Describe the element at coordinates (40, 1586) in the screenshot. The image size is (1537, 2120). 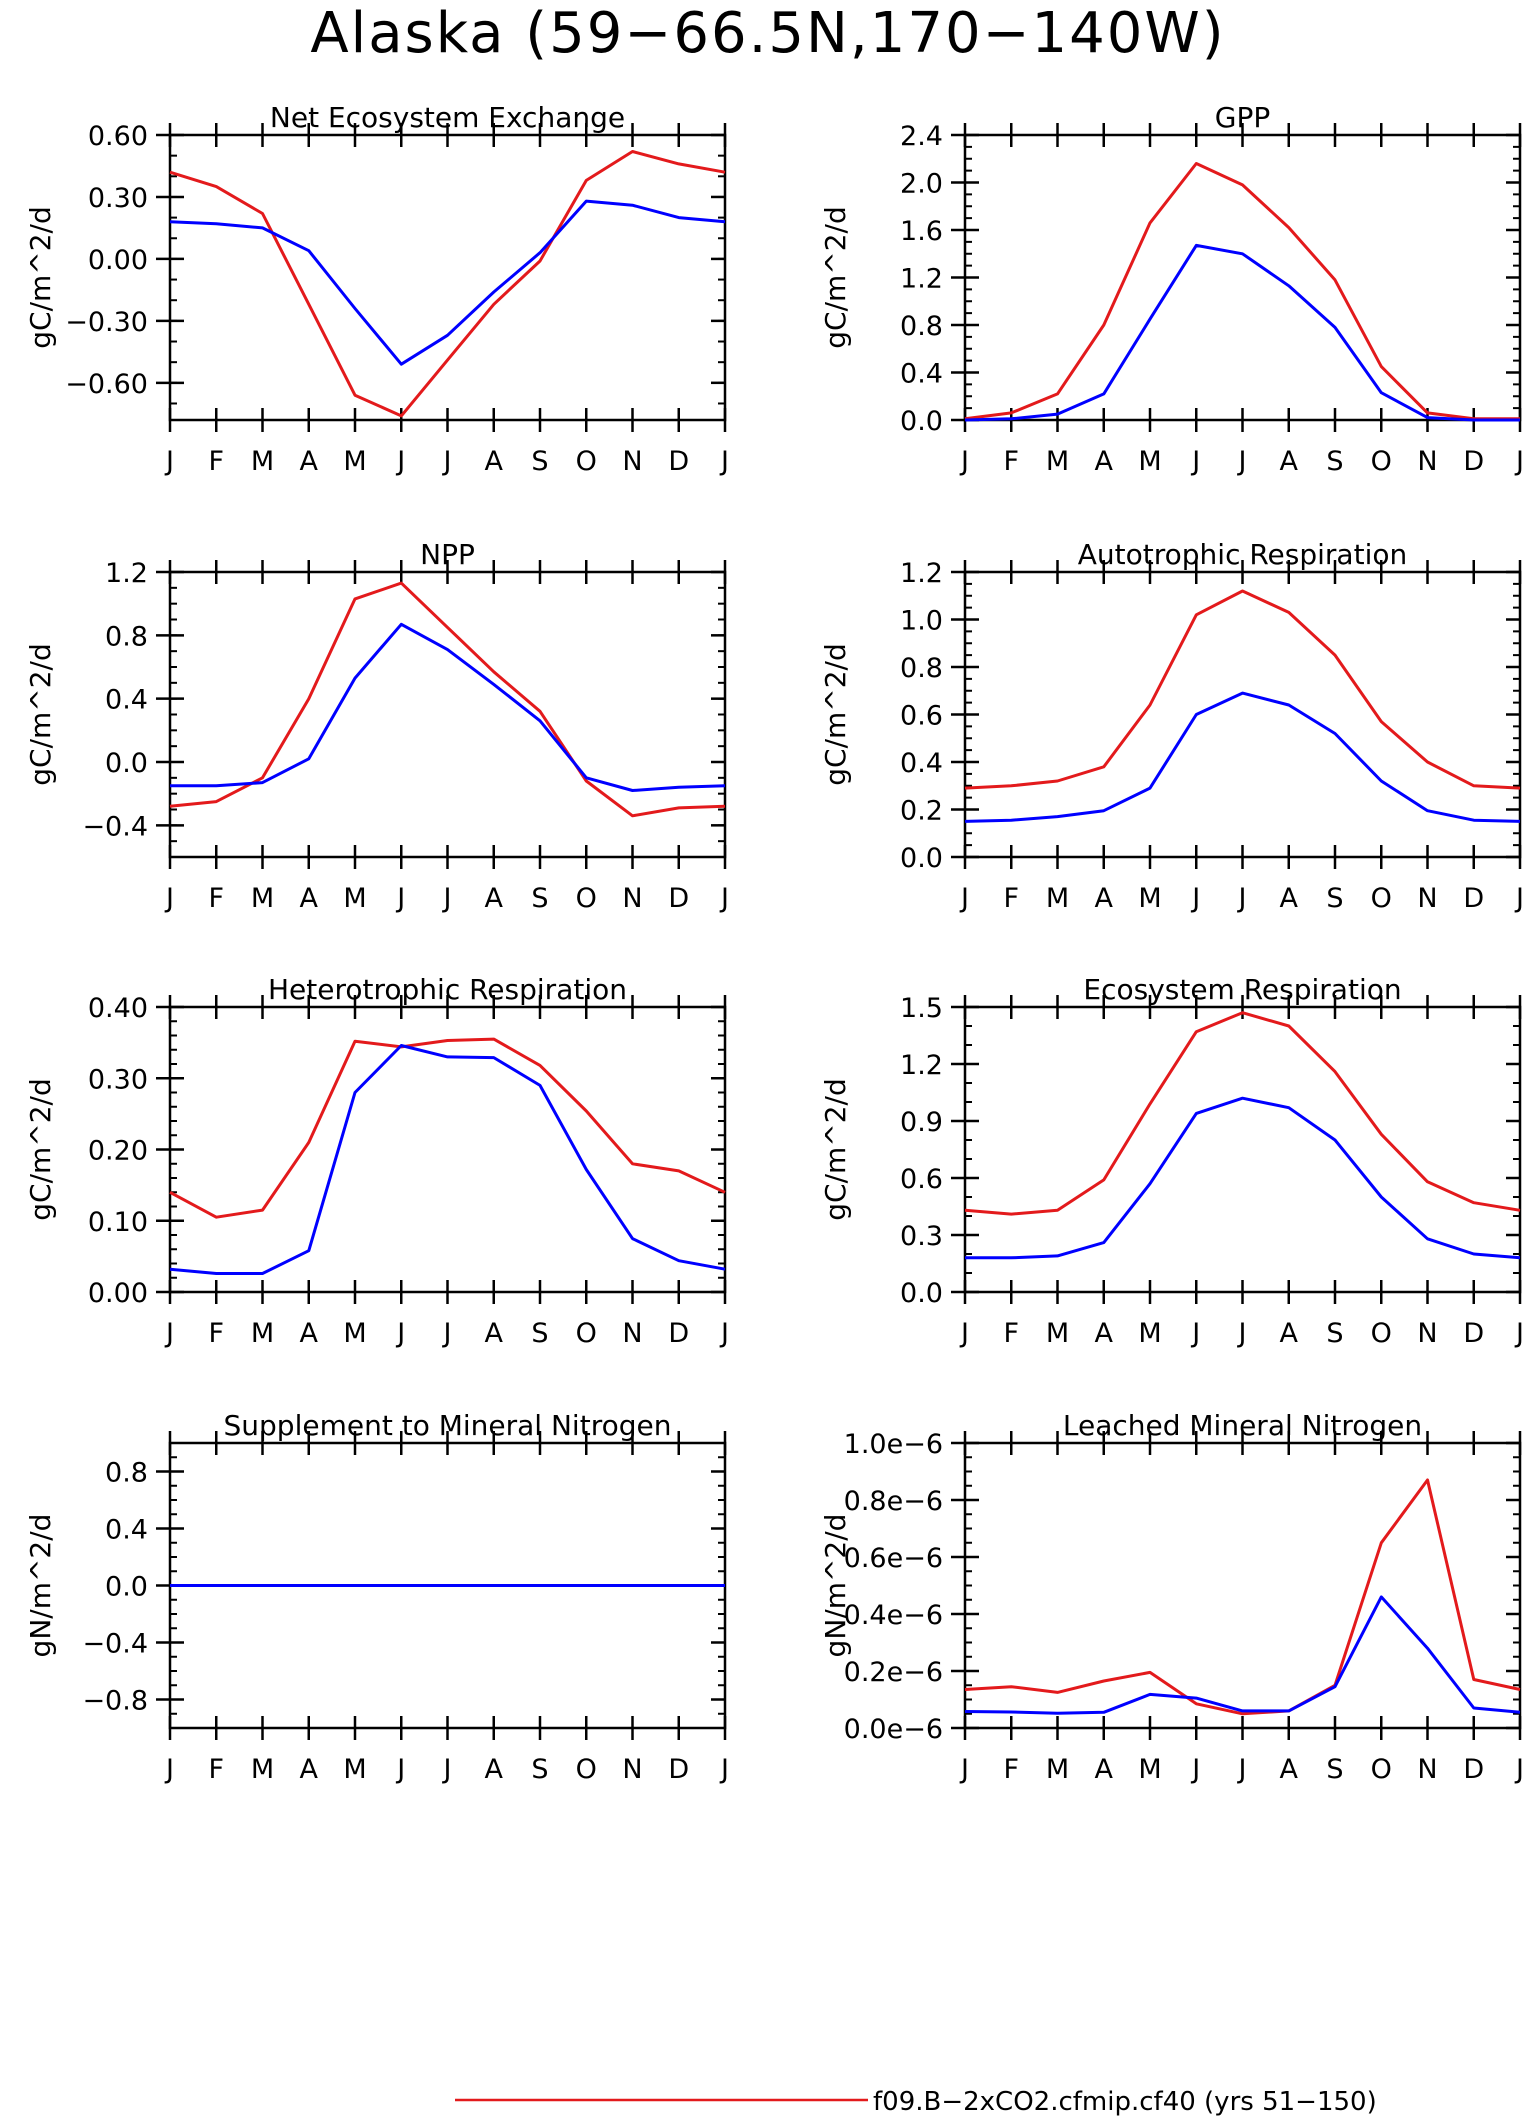
I see `y-axis-label: gN/m^2/d` at that location.